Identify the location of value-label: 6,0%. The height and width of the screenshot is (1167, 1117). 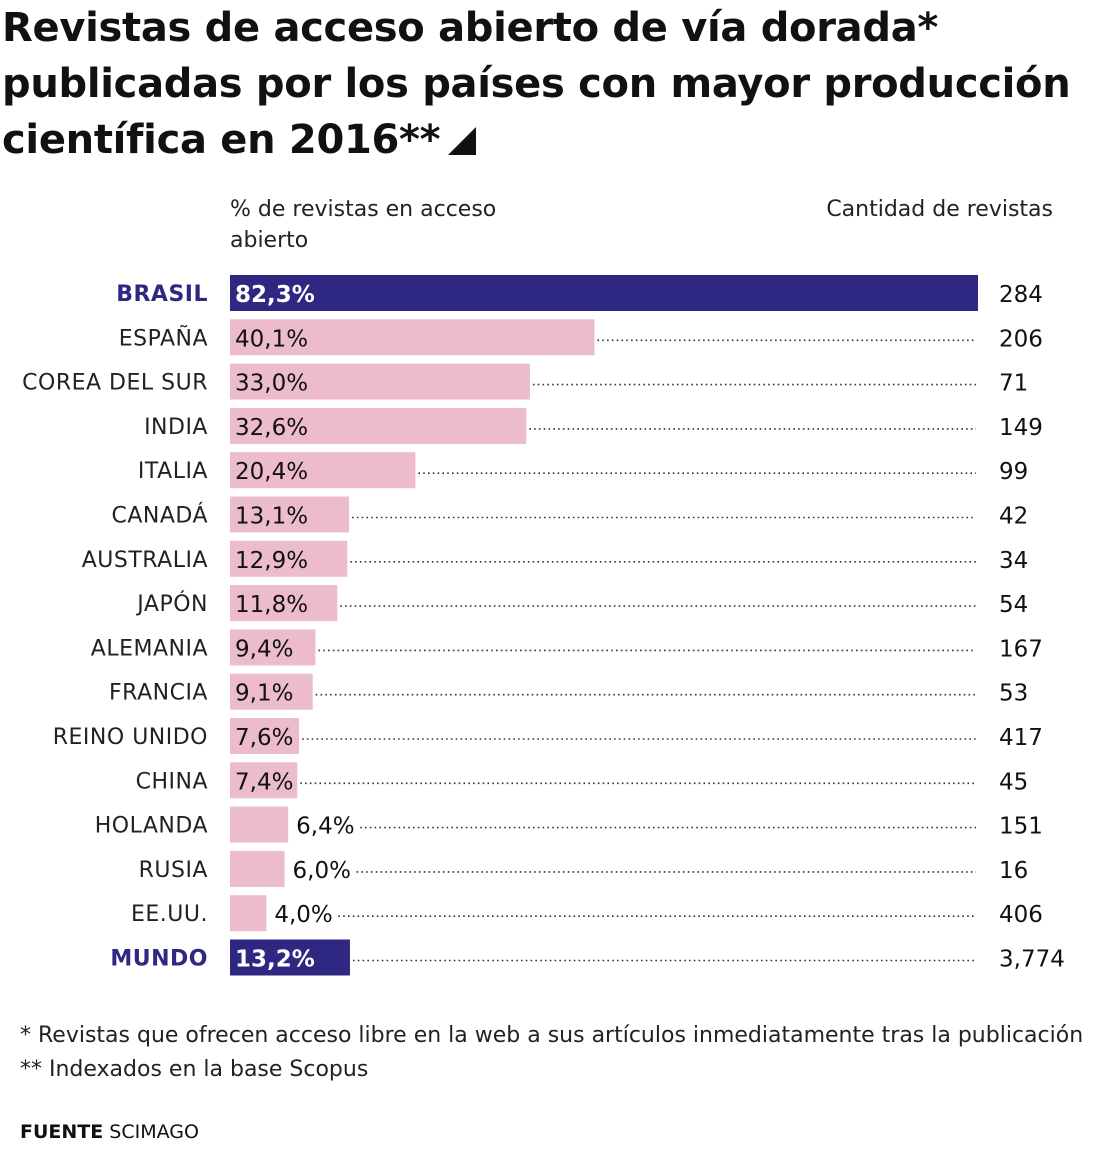
(322, 871).